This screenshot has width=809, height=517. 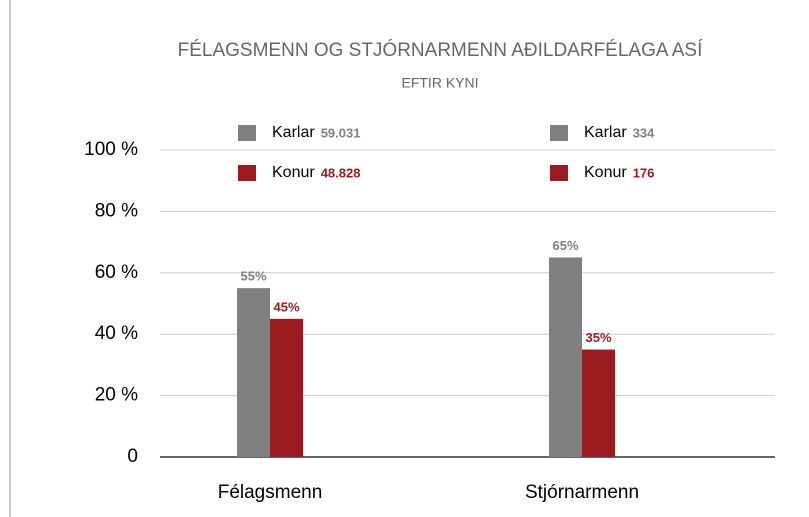 I want to click on value-label: 65%, so click(x=565, y=245).